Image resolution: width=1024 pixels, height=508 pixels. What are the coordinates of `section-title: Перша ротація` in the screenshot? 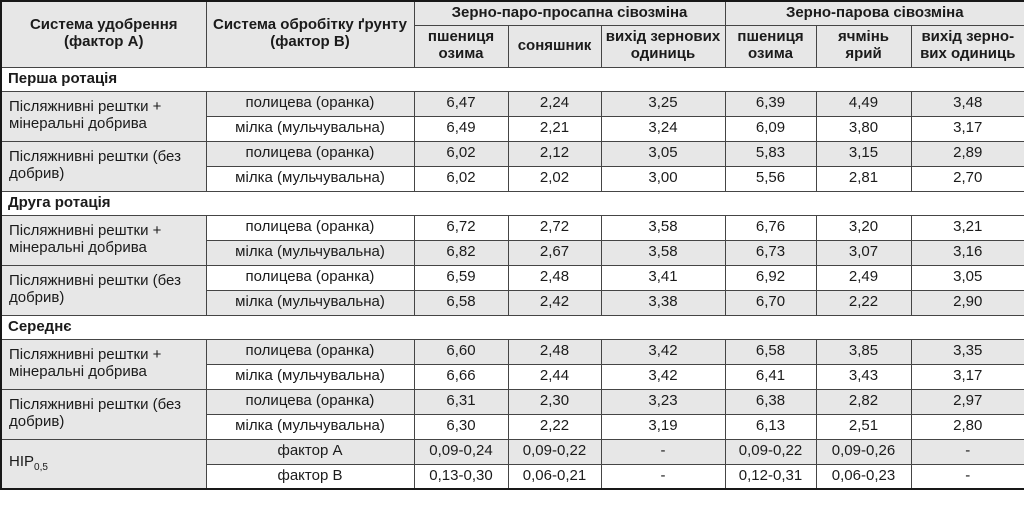 It's located at (512, 79).